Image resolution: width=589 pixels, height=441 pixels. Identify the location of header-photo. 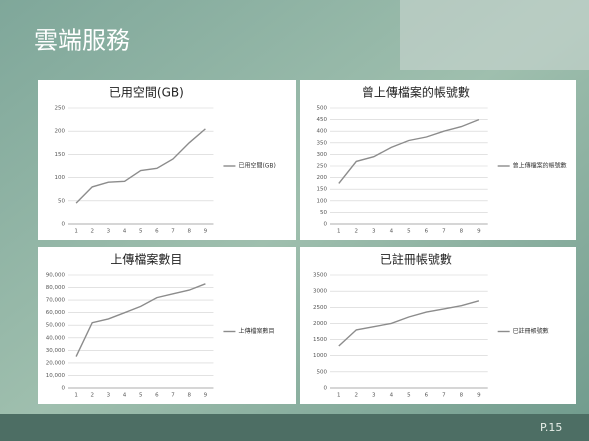
(494, 35).